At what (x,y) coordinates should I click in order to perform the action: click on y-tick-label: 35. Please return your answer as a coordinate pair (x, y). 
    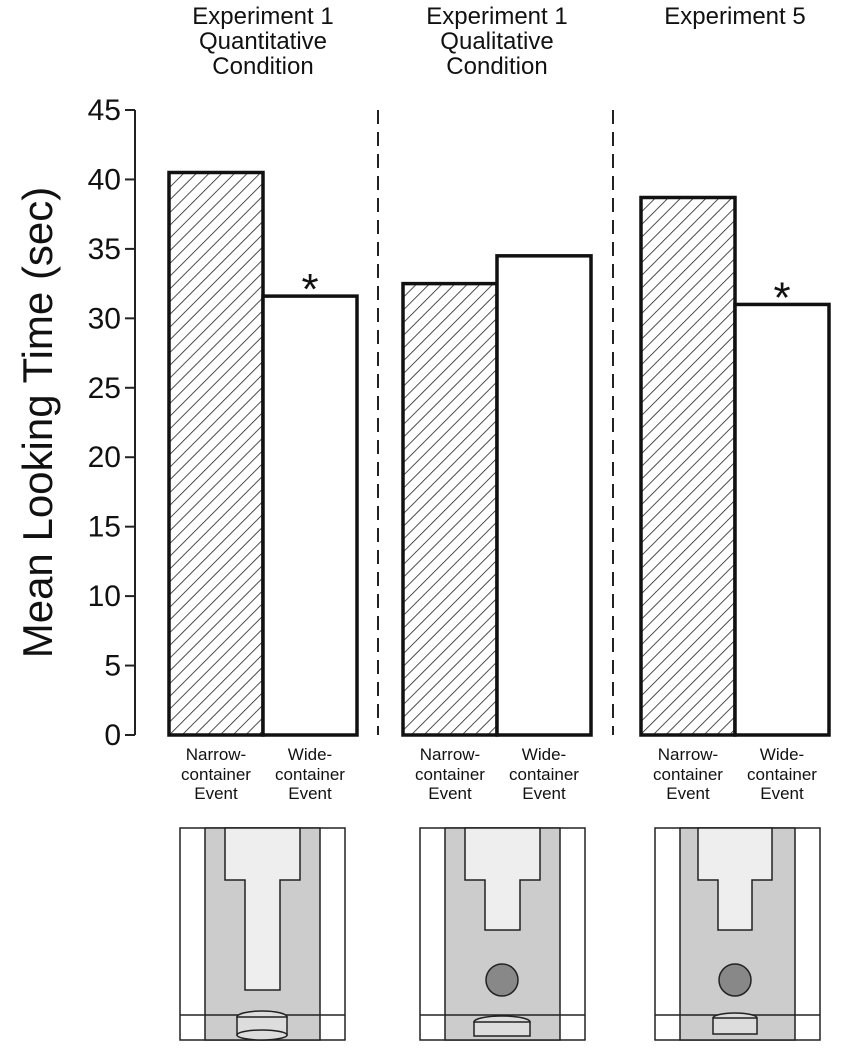
    Looking at the image, I should click on (104, 249).